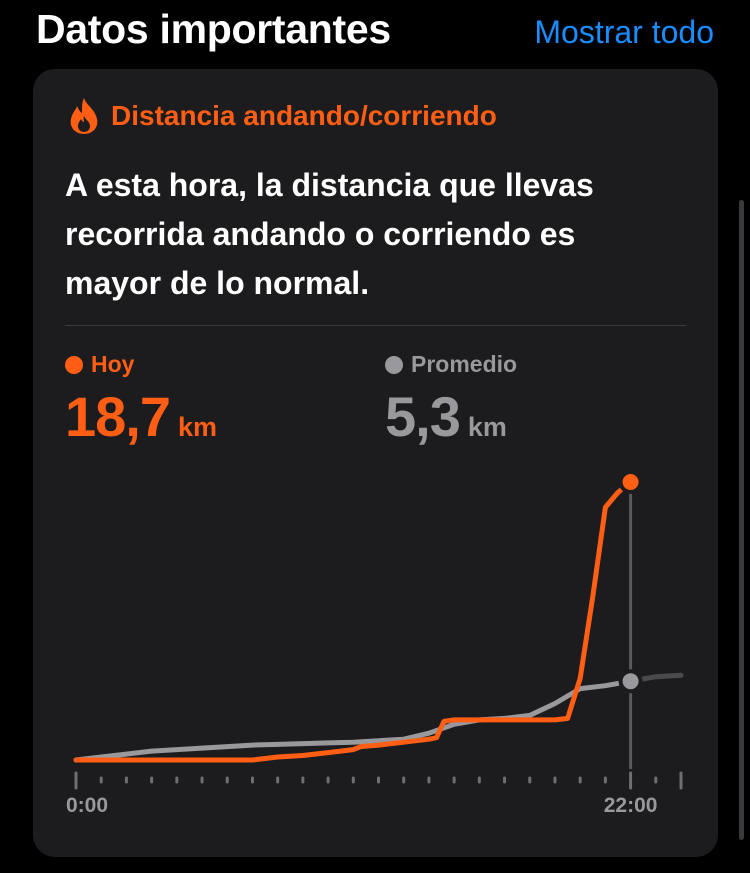 The image size is (750, 873). What do you see at coordinates (113, 364) in the screenshot?
I see `today-label: Hoy` at bounding box center [113, 364].